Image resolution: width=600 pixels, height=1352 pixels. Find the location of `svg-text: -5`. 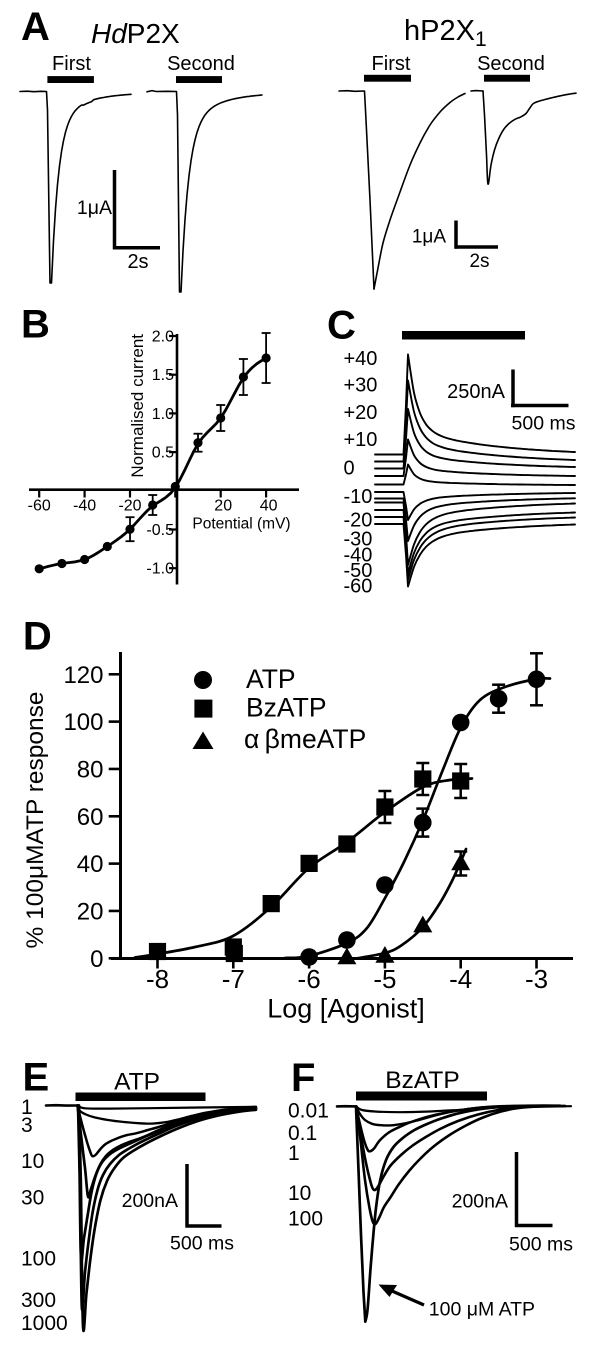

svg-text: -5 is located at coordinates (384, 979).